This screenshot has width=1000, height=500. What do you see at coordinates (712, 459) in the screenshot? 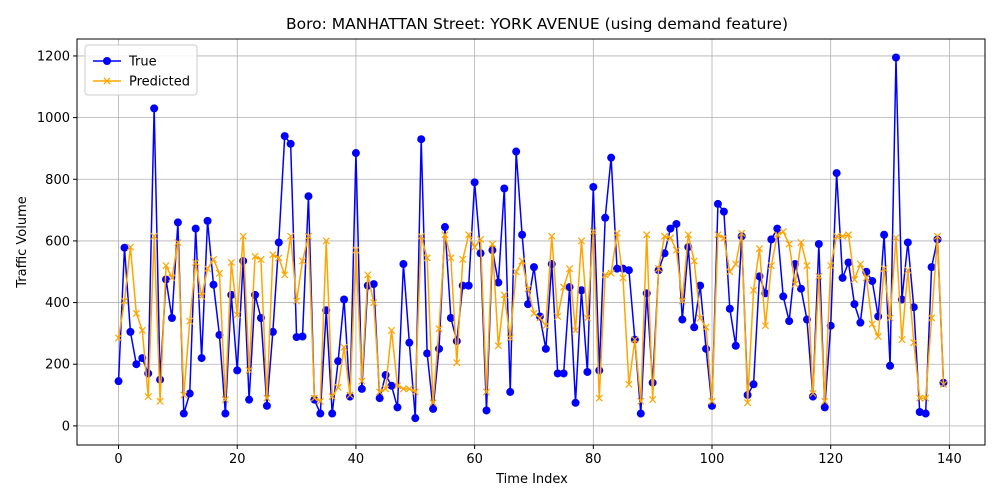
I see `x-tick-label: 100` at bounding box center [712, 459].